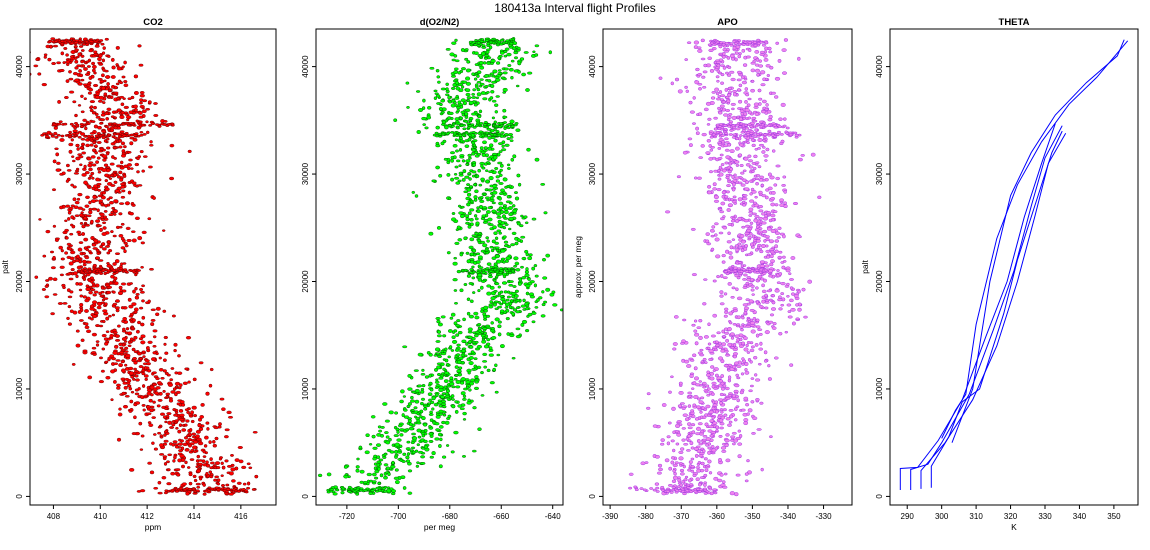  What do you see at coordinates (305, 173) in the screenshot?
I see `y-tick-label: 30000` at bounding box center [305, 173].